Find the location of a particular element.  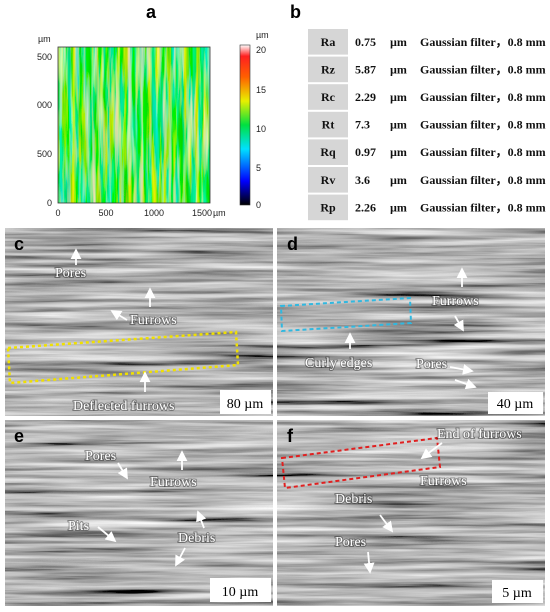

param-name: Rq is located at coordinates (328, 152).